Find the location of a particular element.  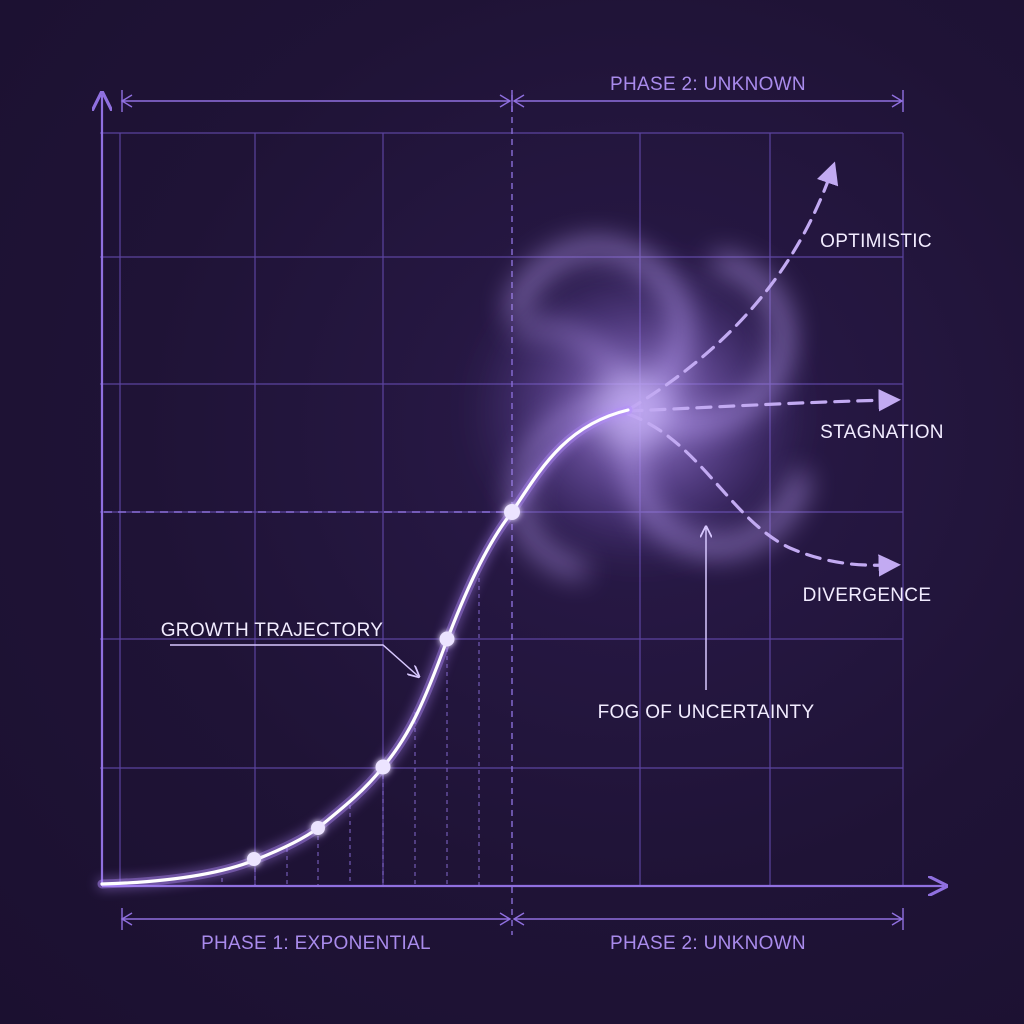

stagnation-label: STAGNATION is located at coordinates (882, 432).